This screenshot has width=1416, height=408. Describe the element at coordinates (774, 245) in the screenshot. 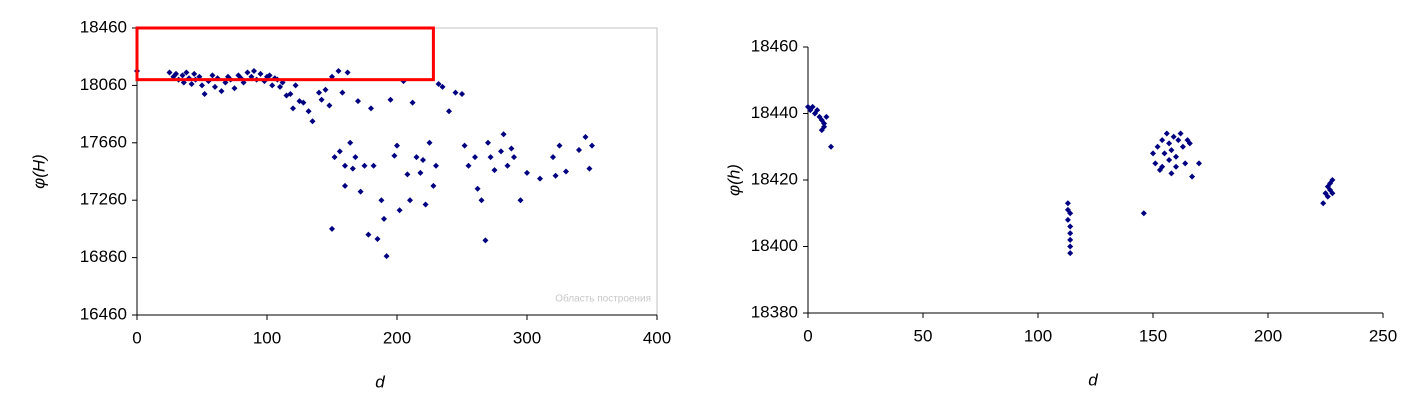

I see `y-tick-label: 18400` at that location.